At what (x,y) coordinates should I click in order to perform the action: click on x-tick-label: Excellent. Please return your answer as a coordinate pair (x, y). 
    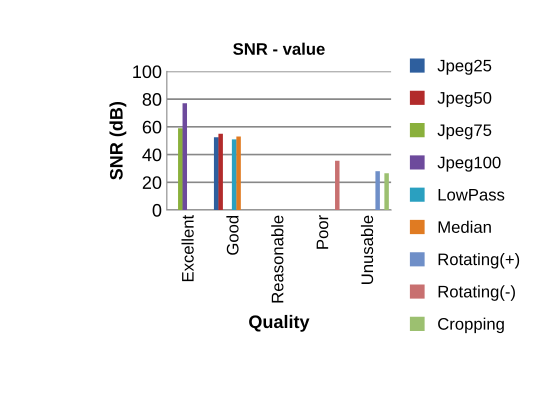
    Looking at the image, I should click on (187, 248).